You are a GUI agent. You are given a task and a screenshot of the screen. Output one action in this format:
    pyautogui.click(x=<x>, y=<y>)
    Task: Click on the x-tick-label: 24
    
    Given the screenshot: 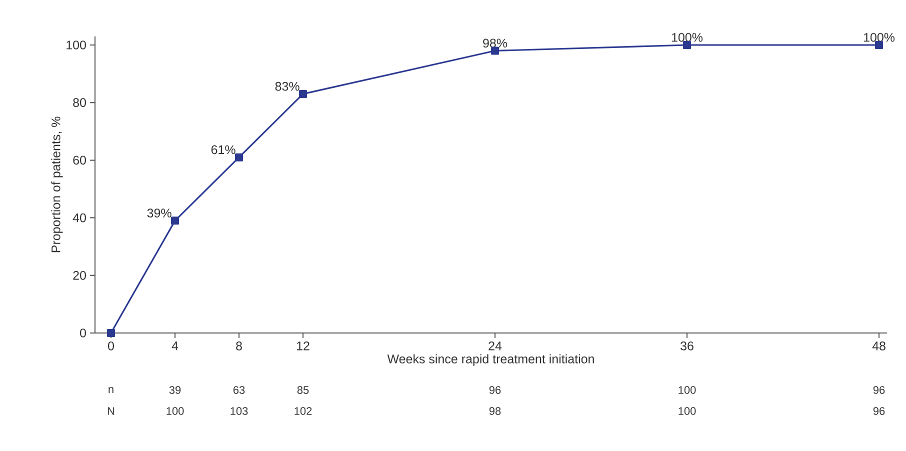 What is the action you would take?
    pyautogui.click(x=495, y=346)
    